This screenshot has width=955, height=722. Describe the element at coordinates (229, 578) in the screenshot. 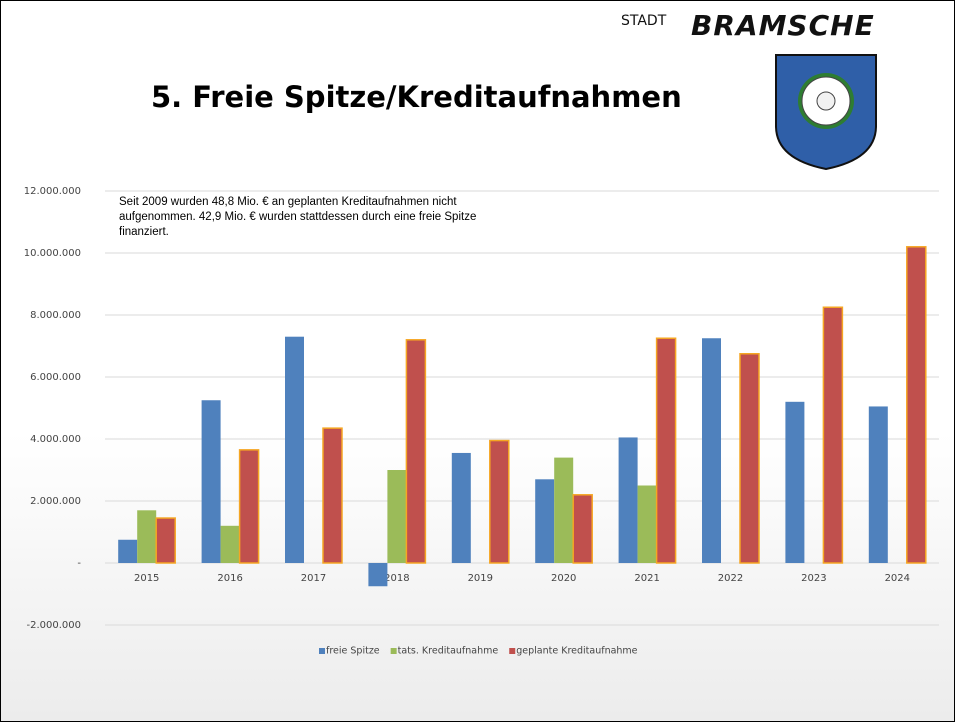

I see `x-tick-label: 2016` at that location.